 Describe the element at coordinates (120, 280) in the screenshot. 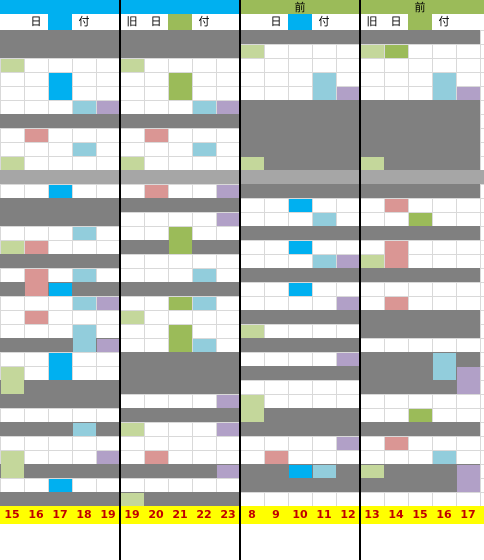

I see `group-separator` at that location.